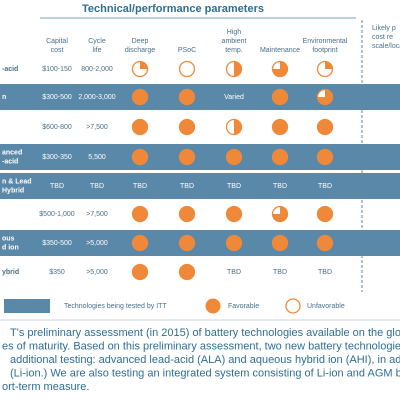 This screenshot has width=400, height=405. What do you see at coordinates (45, 387) in the screenshot?
I see `paragraph-line: ort-term measure.` at bounding box center [45, 387].